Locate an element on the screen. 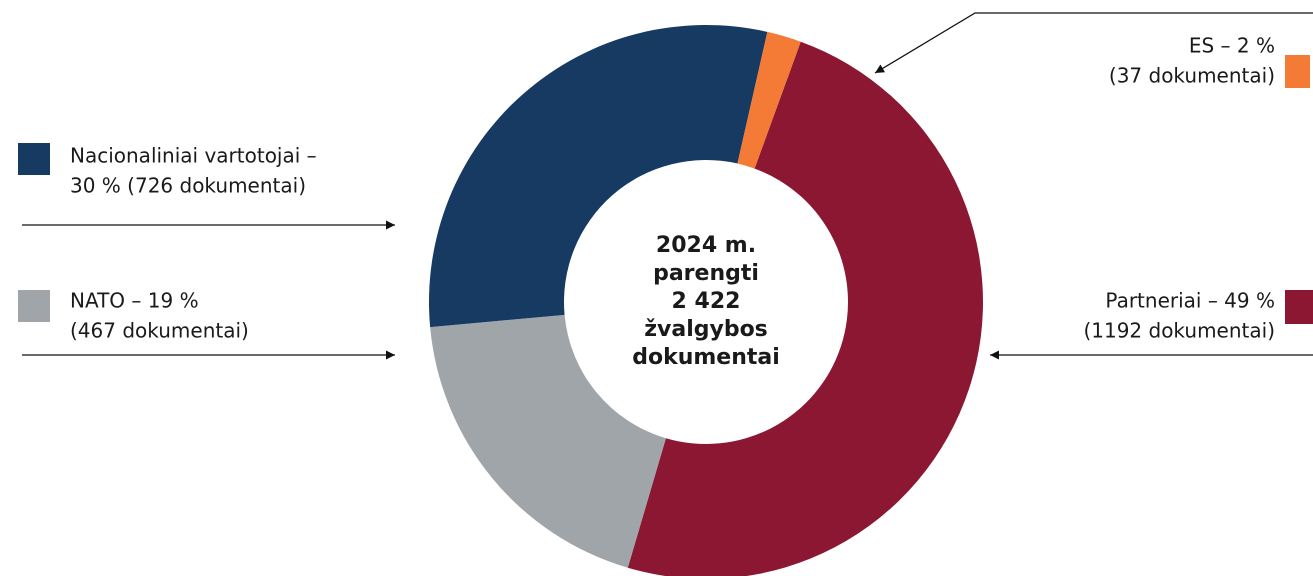 The image size is (1313, 576). legend-label: 30 % (726 dokumentai) is located at coordinates (188, 186).